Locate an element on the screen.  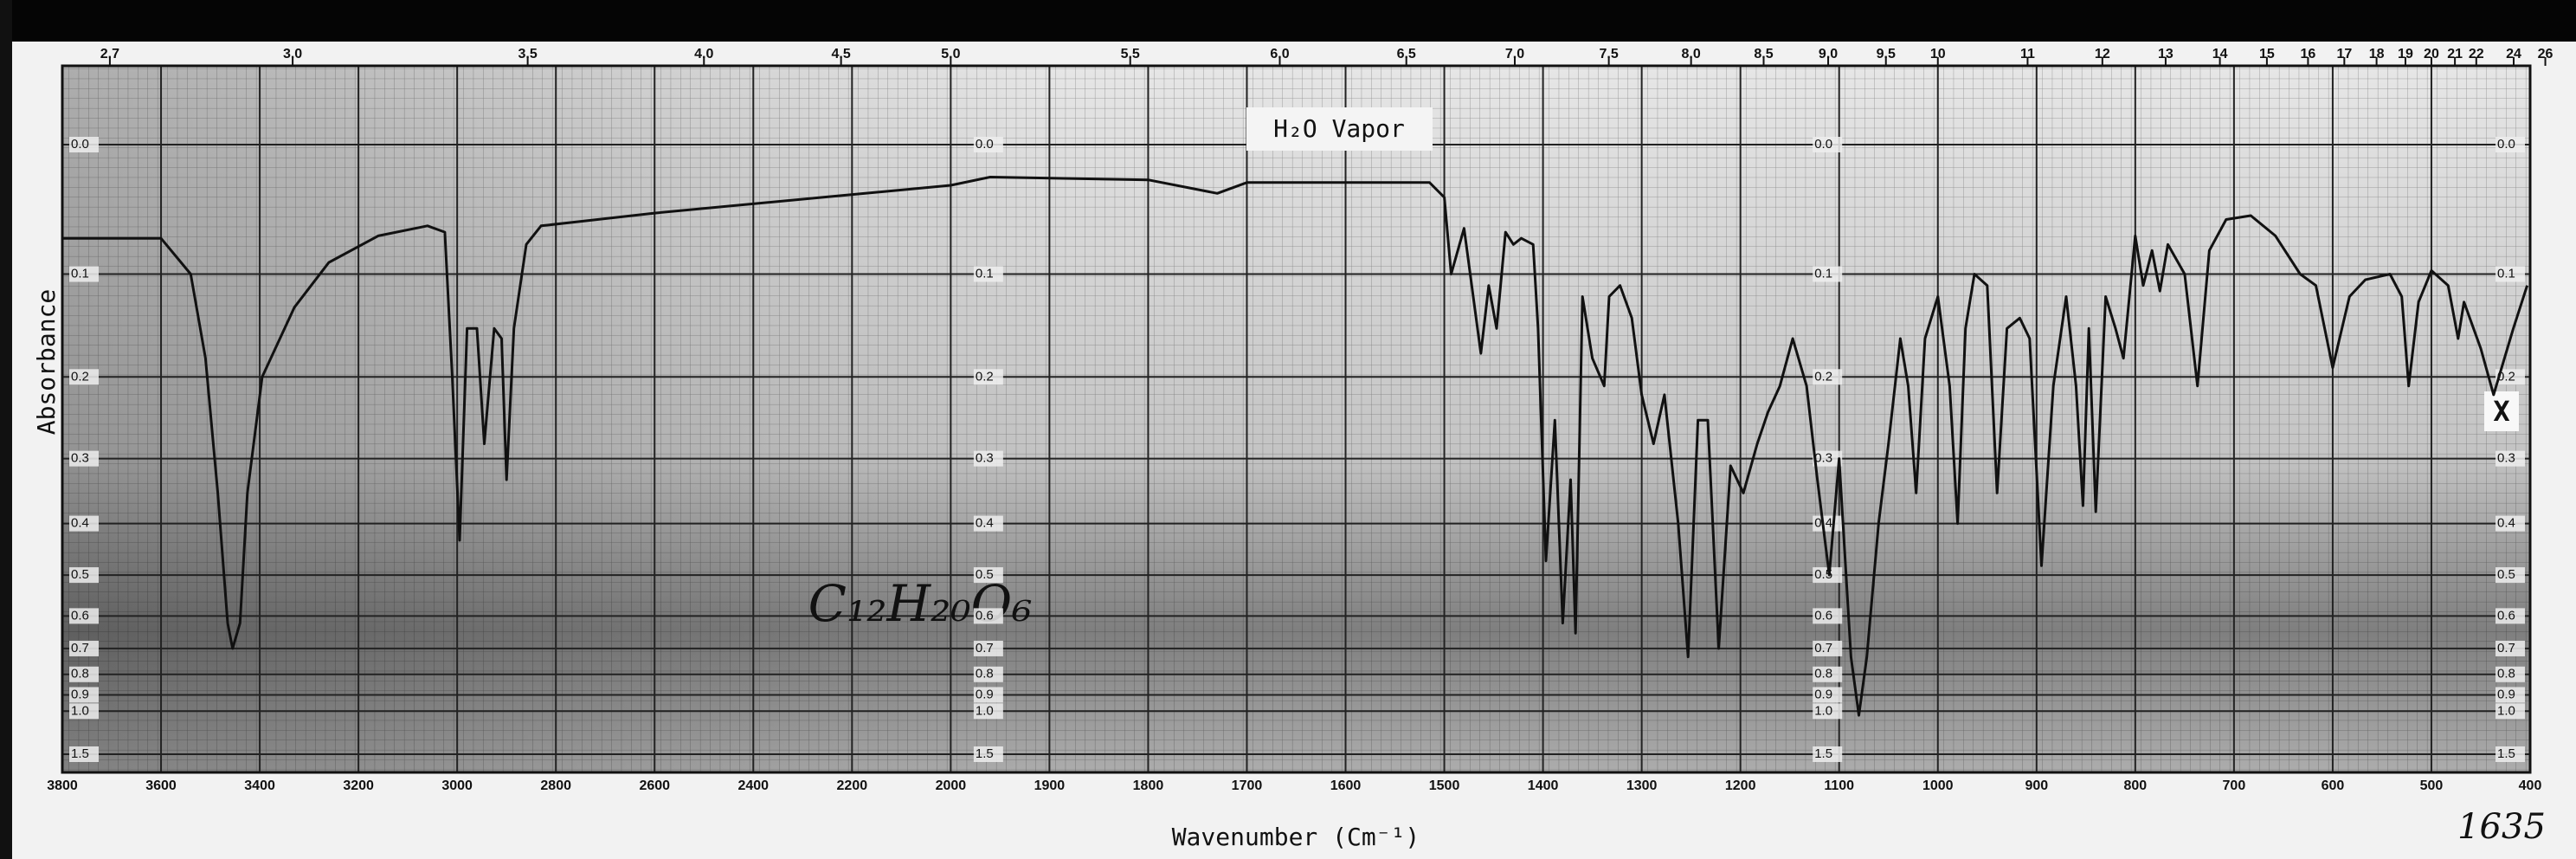
x-tick-label: 1900 is located at coordinates (1050, 786).